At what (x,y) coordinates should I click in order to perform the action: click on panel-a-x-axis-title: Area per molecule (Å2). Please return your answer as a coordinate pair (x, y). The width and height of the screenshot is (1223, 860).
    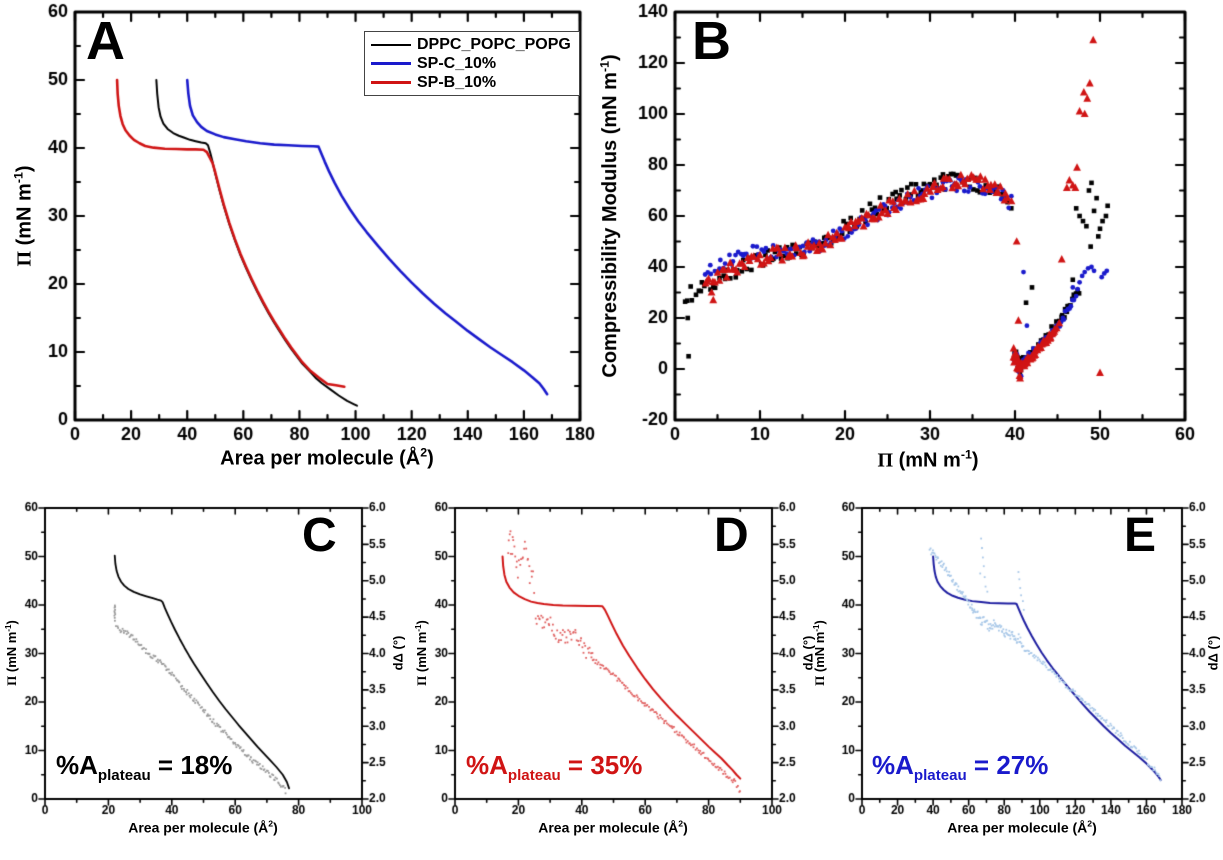
    Looking at the image, I should click on (327, 457).